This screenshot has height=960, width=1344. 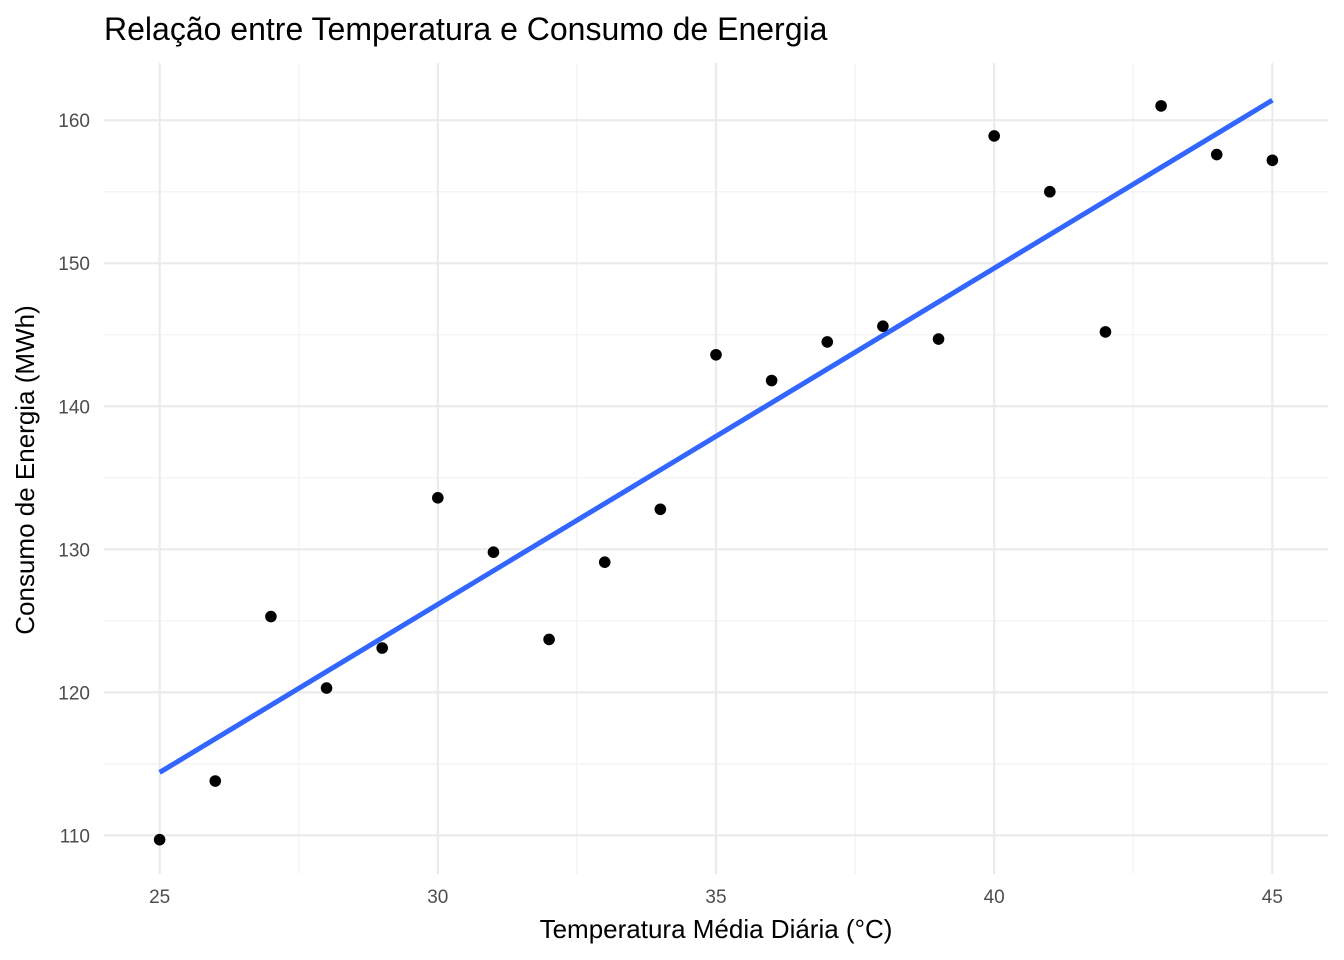 I want to click on x-tick-label: 40, so click(x=994, y=897).